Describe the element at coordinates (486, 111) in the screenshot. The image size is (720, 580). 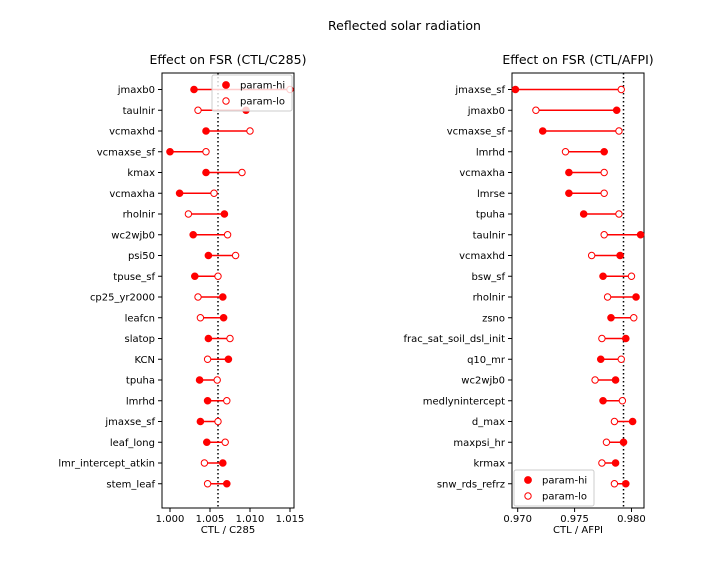
I see `right-y-tick-label: jmaxb0` at that location.